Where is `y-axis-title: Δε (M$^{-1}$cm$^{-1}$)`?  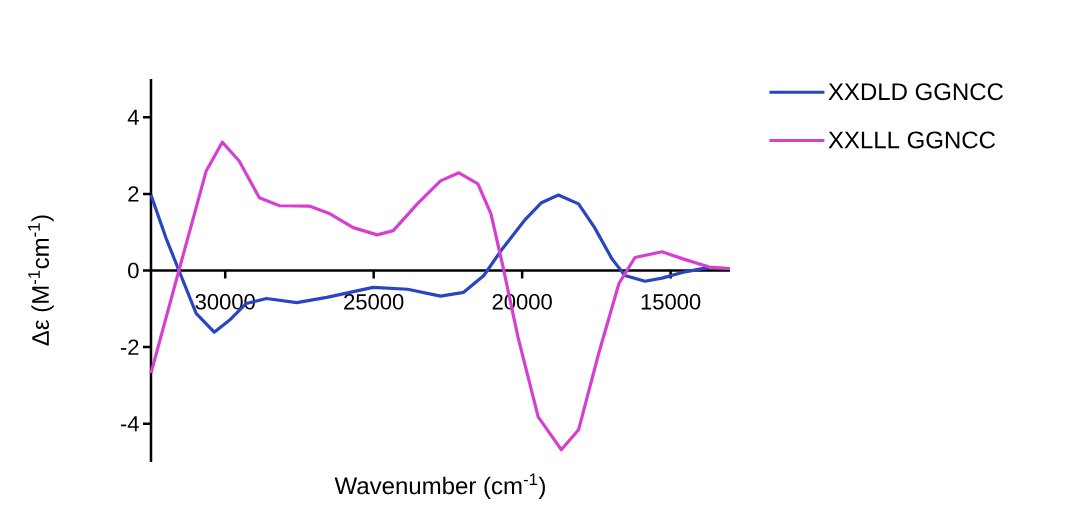 y-axis-title: Δε (M$^{-1}$cm$^{-1}$) is located at coordinates (41, 280).